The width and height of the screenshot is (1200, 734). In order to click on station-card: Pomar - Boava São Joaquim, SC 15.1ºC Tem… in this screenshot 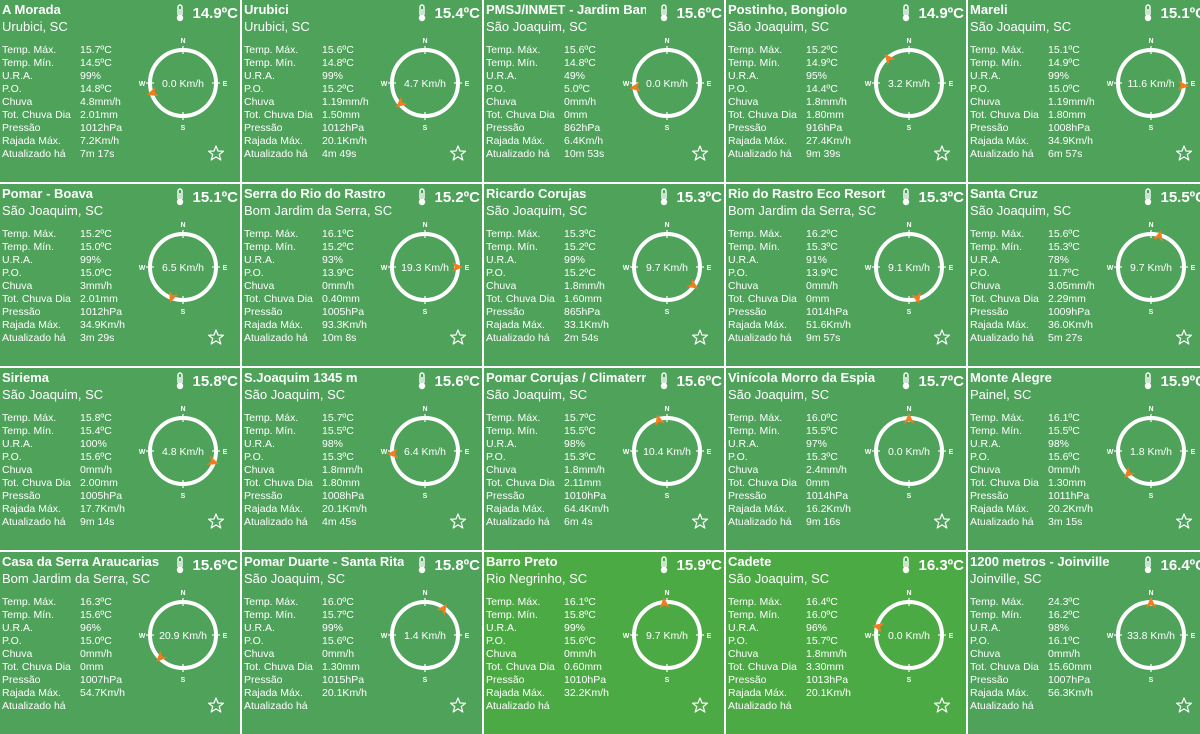, I will do `click(120, 275)`.